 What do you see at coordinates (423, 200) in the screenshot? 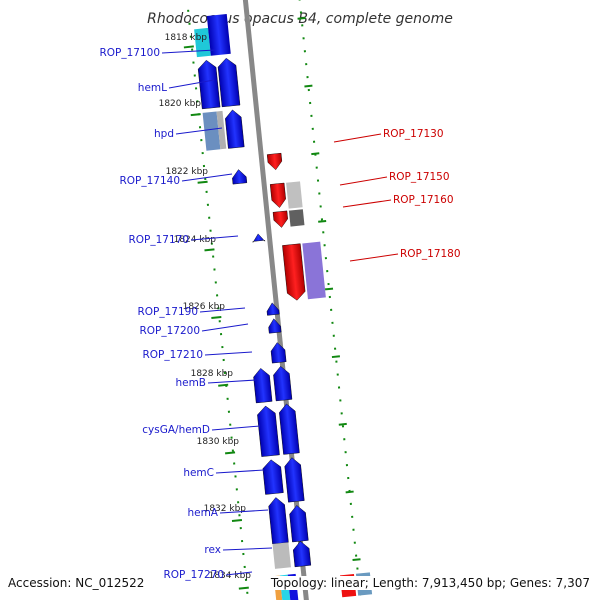
I see `gene-label: ROP_17160` at bounding box center [423, 200].